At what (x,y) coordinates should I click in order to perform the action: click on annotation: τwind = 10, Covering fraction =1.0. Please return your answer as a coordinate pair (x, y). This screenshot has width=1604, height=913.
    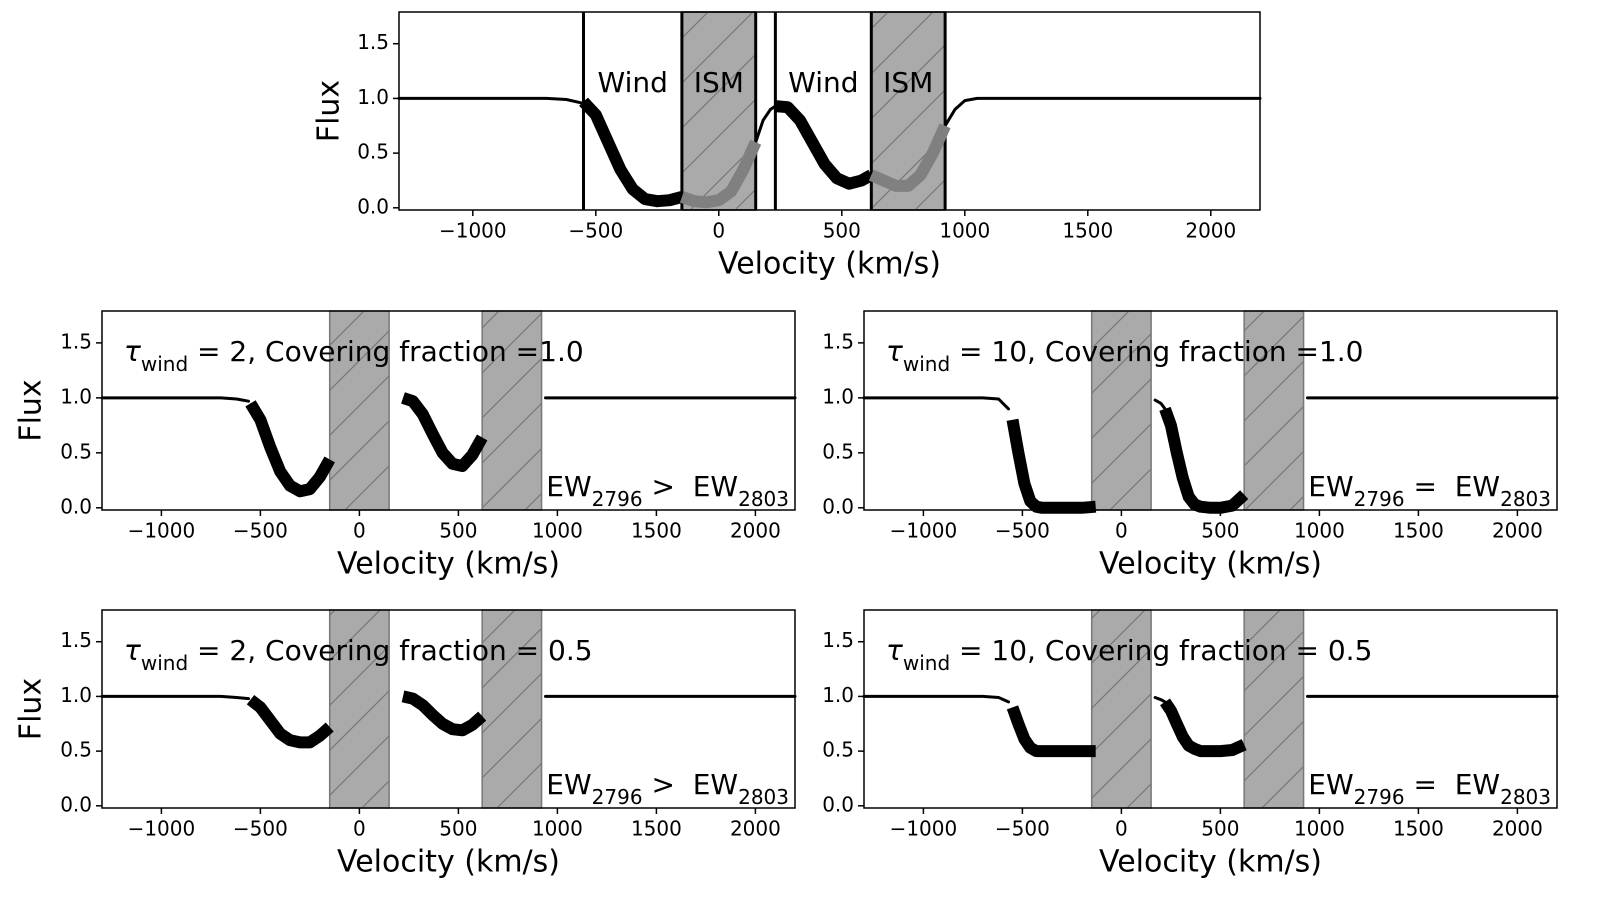
    Looking at the image, I should click on (1124, 355).